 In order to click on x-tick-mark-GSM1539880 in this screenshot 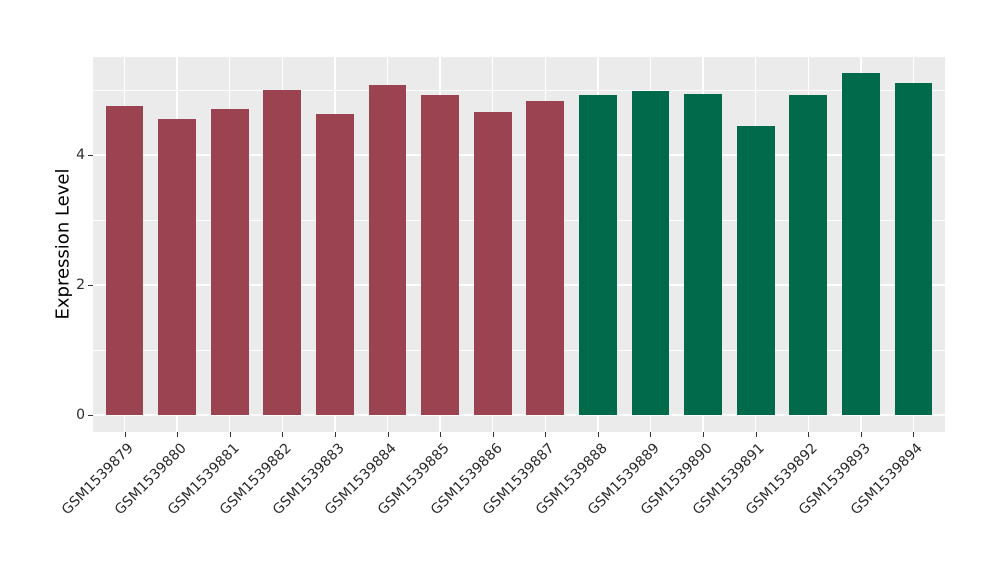, I will do `click(178, 434)`.